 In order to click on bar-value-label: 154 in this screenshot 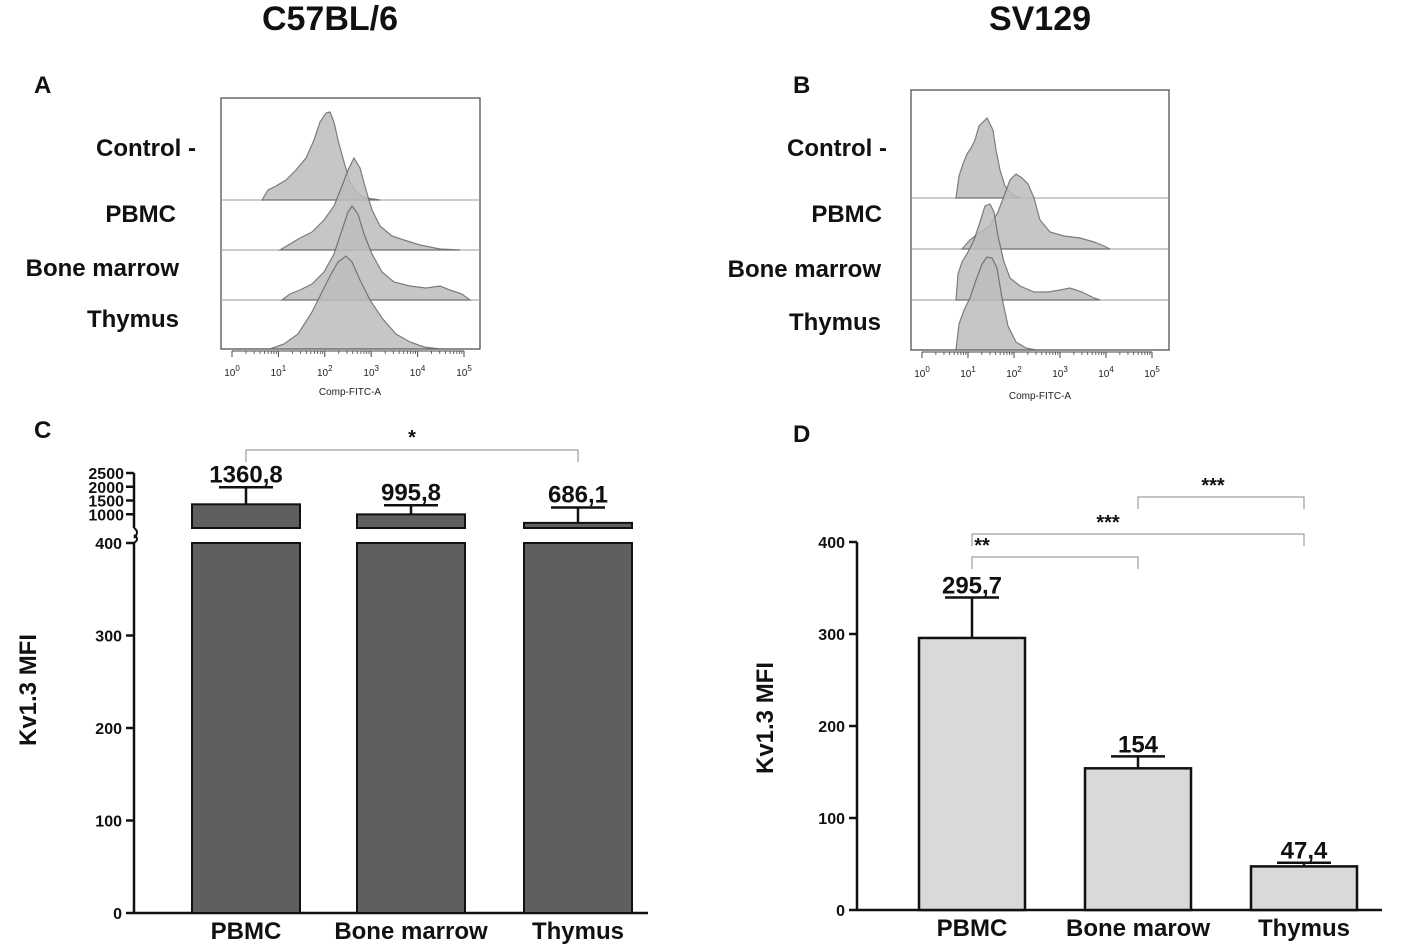, I will do `click(1138, 744)`.